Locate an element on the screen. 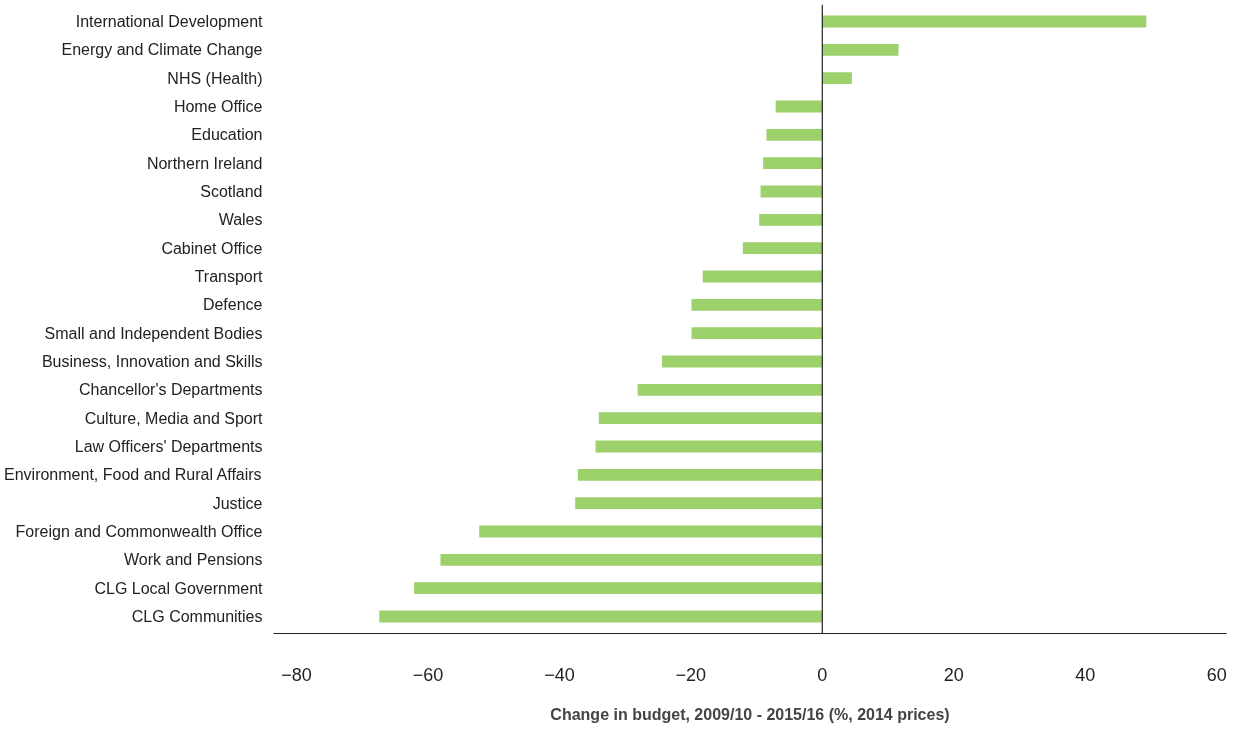 This screenshot has width=1238, height=730. y-tick-label: Energy and Climate Change is located at coordinates (162, 50).